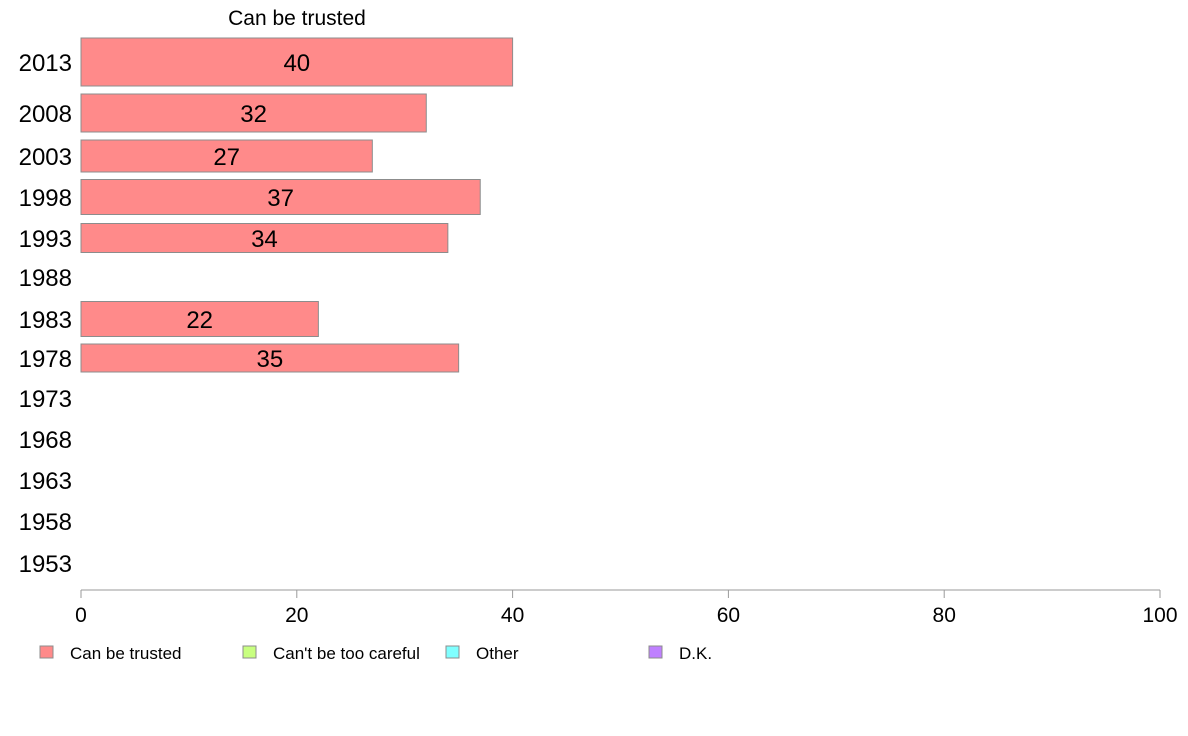 The width and height of the screenshot is (1188, 736). What do you see at coordinates (45, 440) in the screenshot?
I see `y-tick-label: 1968` at bounding box center [45, 440].